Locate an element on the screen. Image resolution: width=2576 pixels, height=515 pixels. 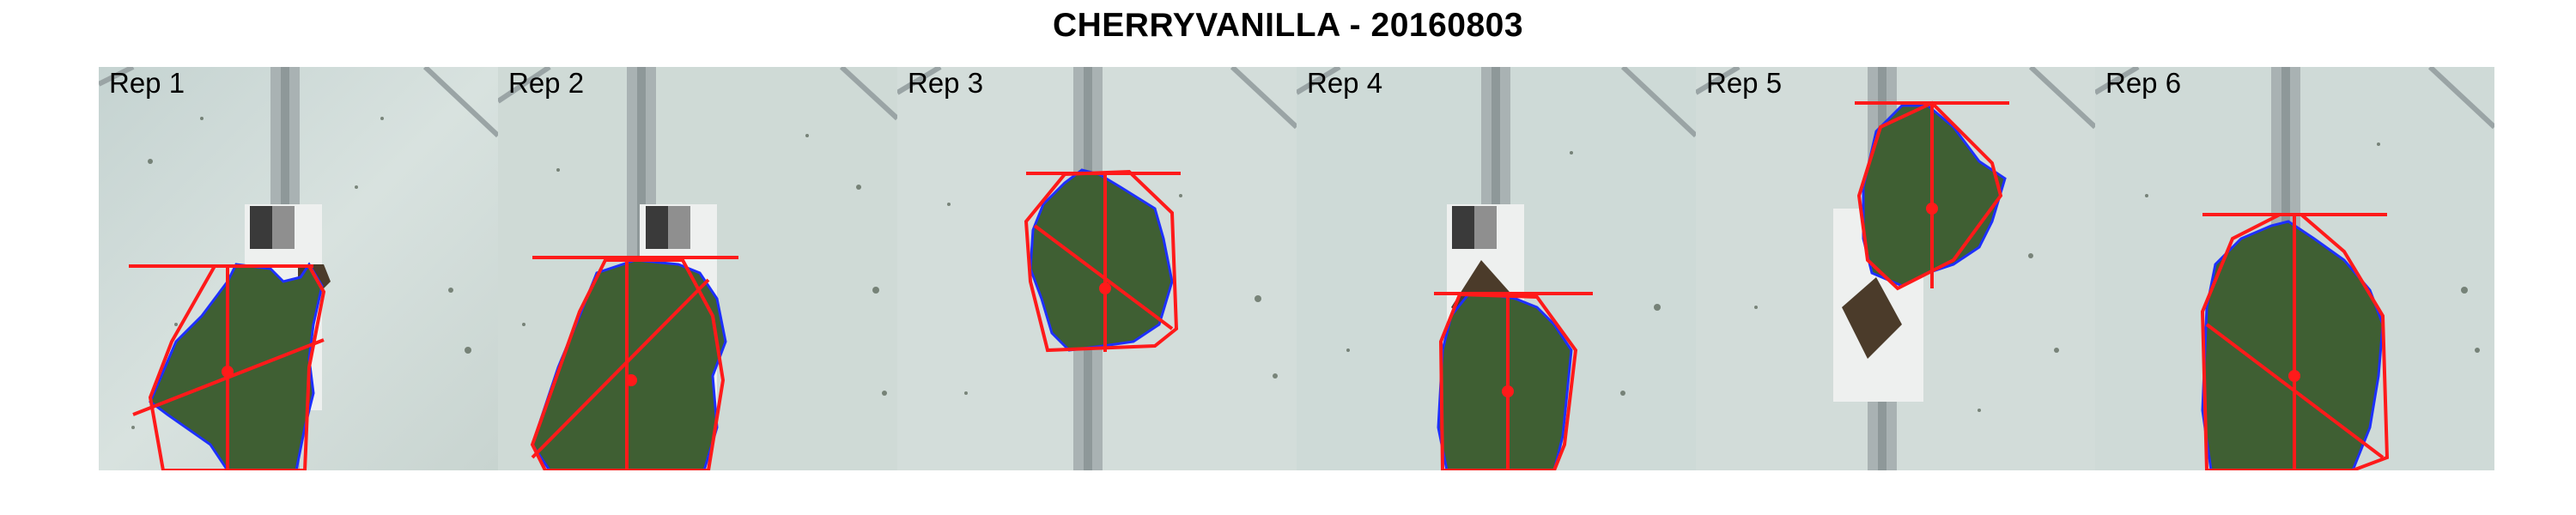
panel-rep-5: Rep 5 is located at coordinates (1895, 268).